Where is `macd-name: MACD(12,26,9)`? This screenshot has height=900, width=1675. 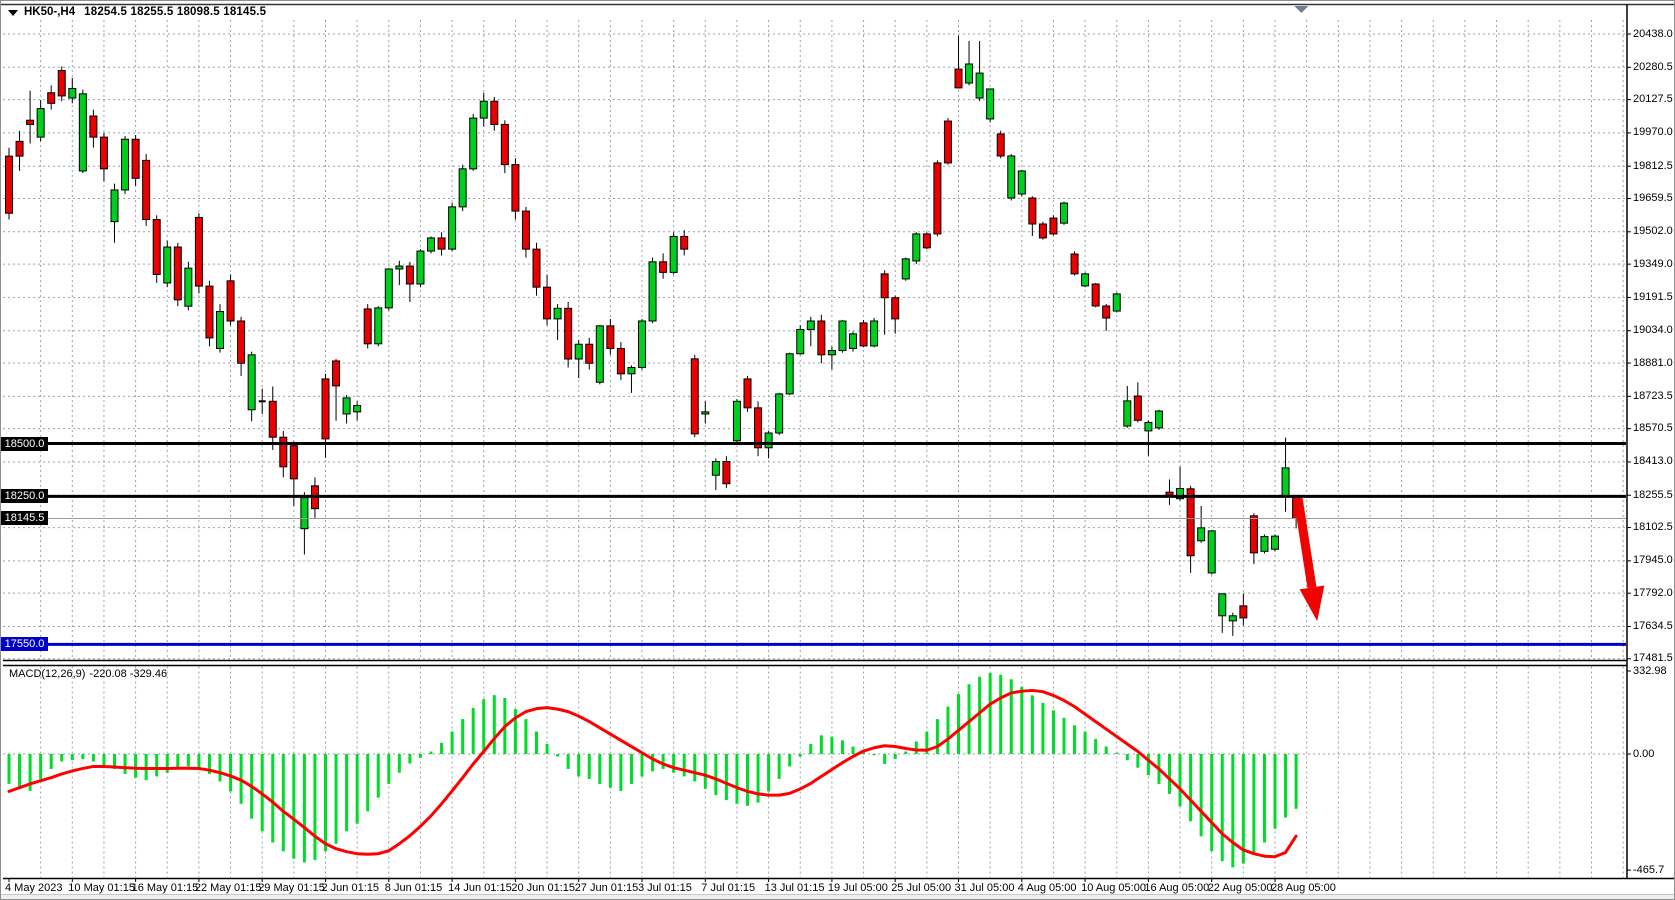 macd-name: MACD(12,26,9) is located at coordinates (47, 674).